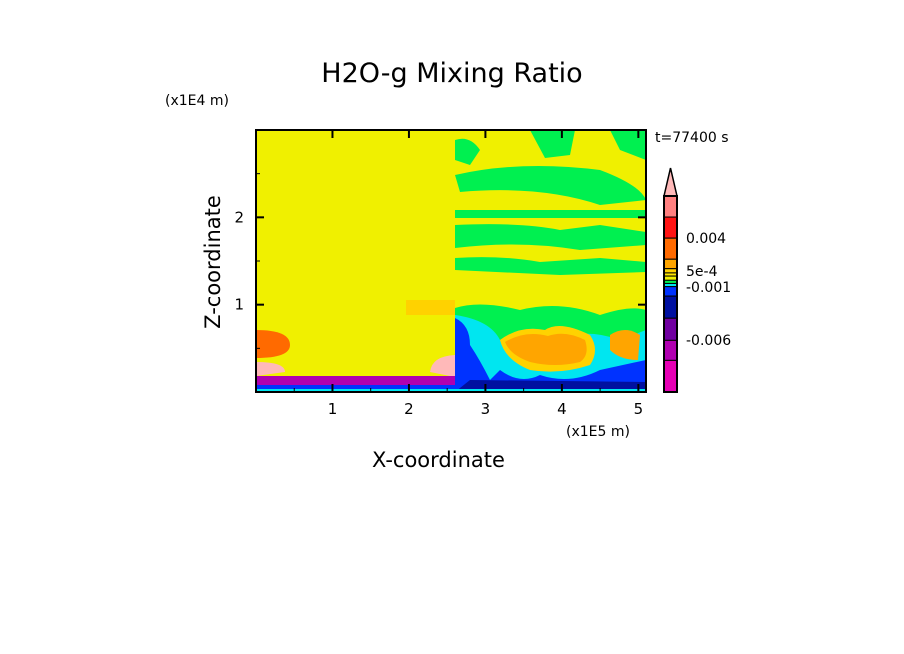  What do you see at coordinates (197, 101) in the screenshot?
I see `y-unit-label: (x1E4 m)` at bounding box center [197, 101].